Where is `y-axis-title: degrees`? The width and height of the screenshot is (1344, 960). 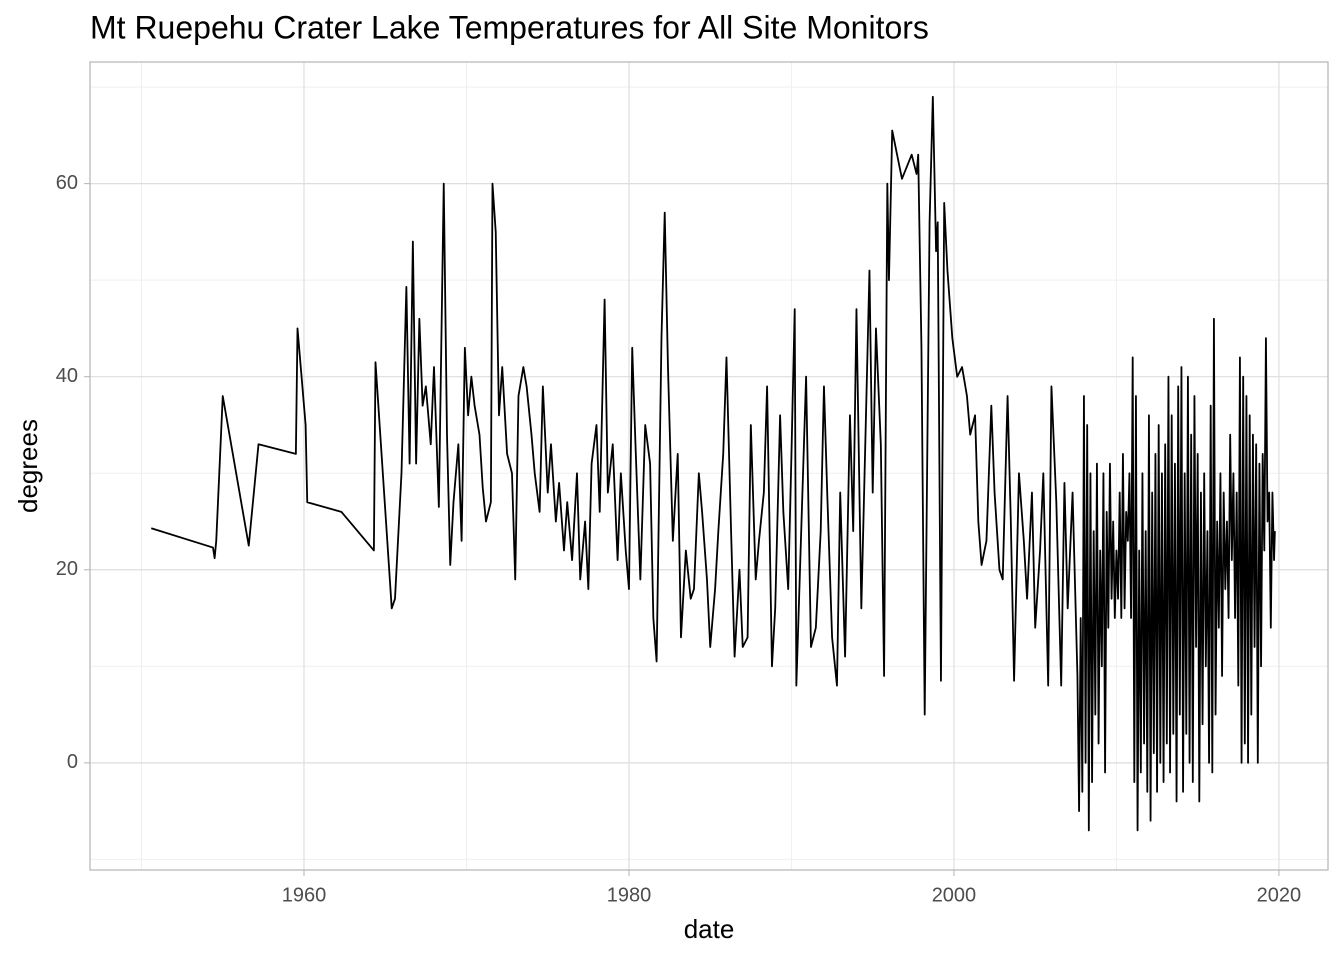
y-axis-title: degrees is located at coordinates (28, 466).